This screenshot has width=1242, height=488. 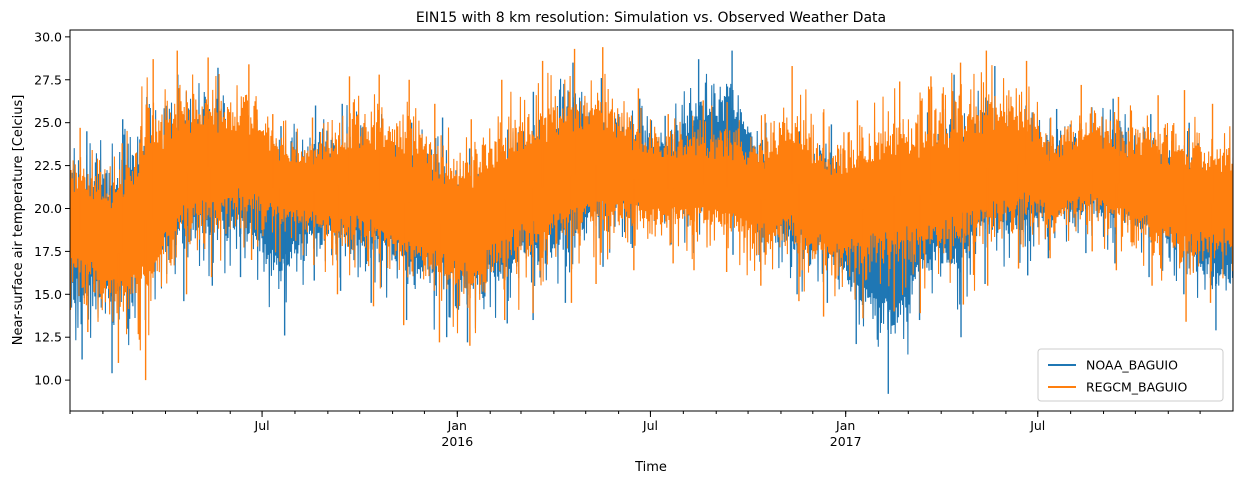 What do you see at coordinates (48, 294) in the screenshot?
I see `y-tick-label: 15.0` at bounding box center [48, 294].